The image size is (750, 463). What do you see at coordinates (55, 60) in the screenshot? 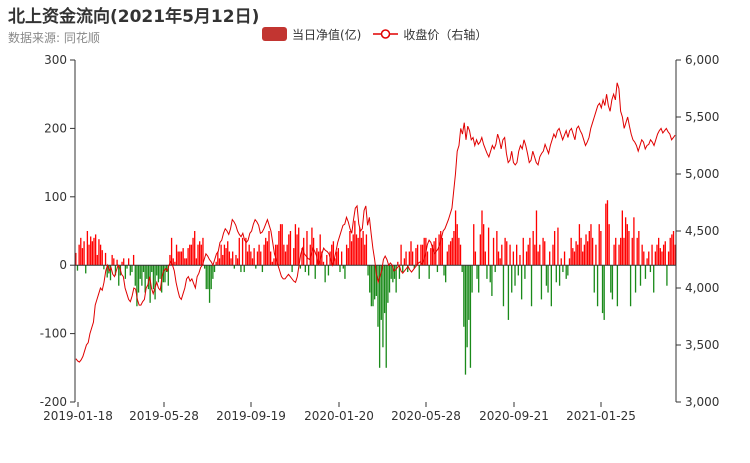
I see `left-tick-label: 300` at bounding box center [55, 60].